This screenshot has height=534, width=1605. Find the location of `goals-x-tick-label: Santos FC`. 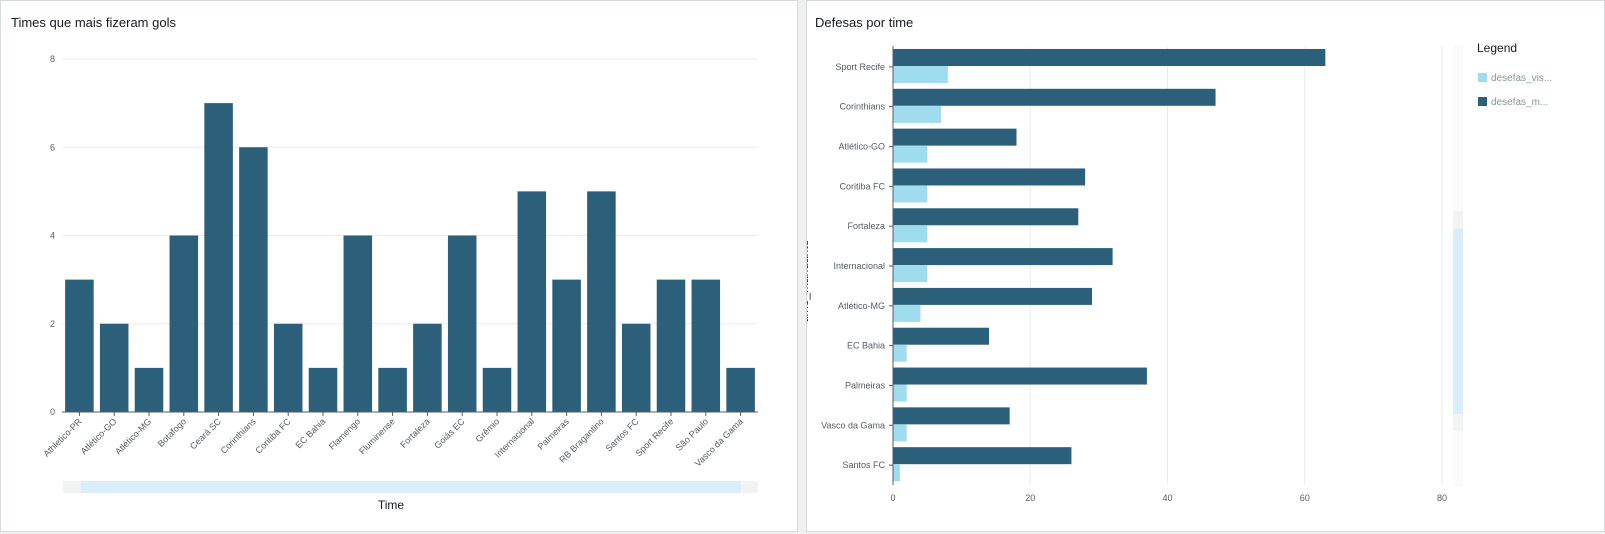

goals-x-tick-label: Santos FC is located at coordinates (621, 434).